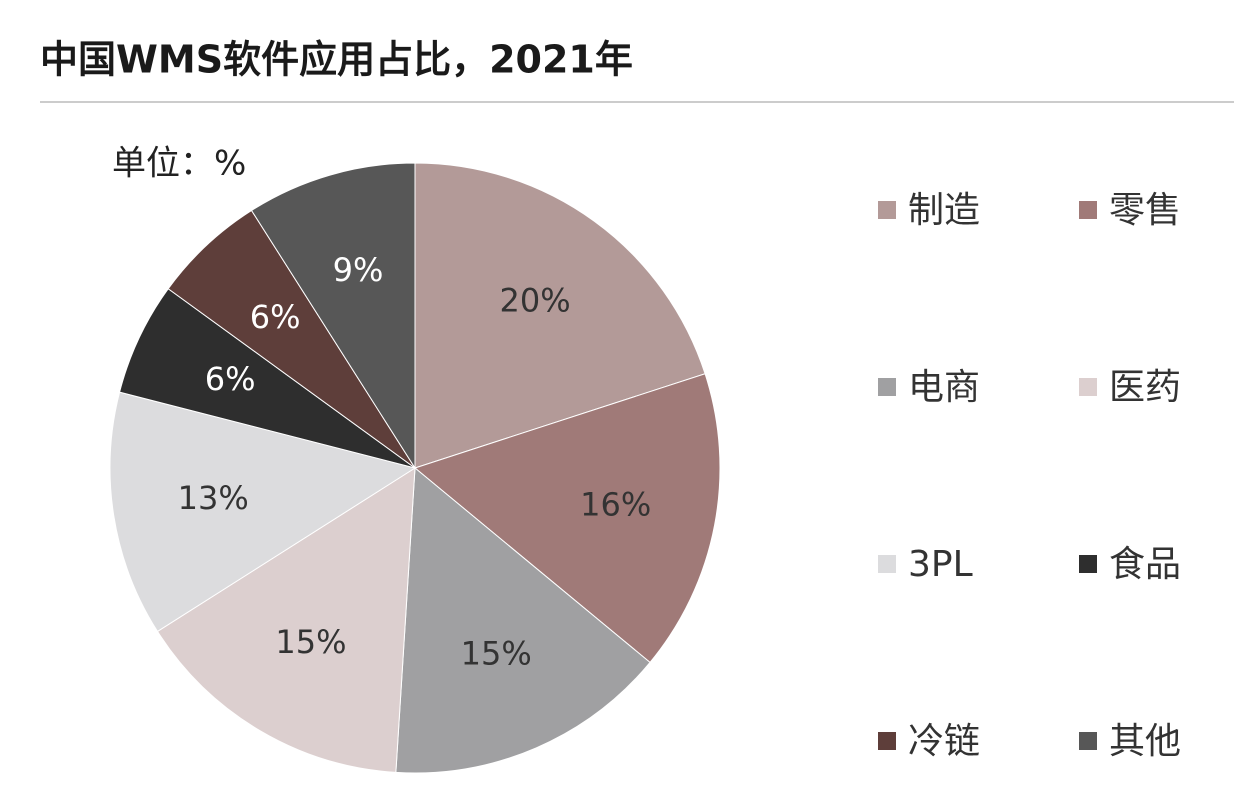 The width and height of the screenshot is (1234, 796). What do you see at coordinates (358, 270) in the screenshot?
I see `slice-label: 9%` at bounding box center [358, 270].